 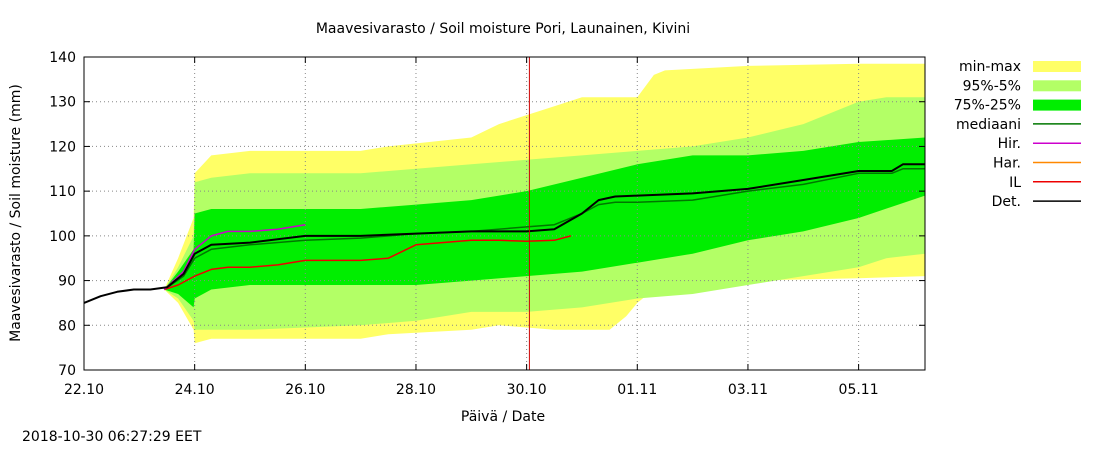 I want to click on legend-label-p95_5: 95%-5%, so click(x=992, y=86).